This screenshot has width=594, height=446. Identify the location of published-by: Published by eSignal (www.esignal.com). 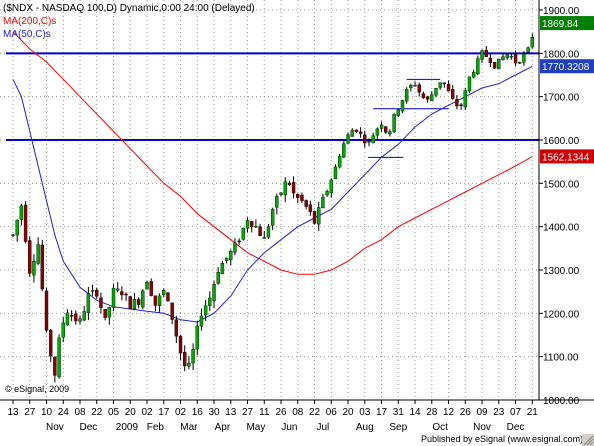
(502, 439).